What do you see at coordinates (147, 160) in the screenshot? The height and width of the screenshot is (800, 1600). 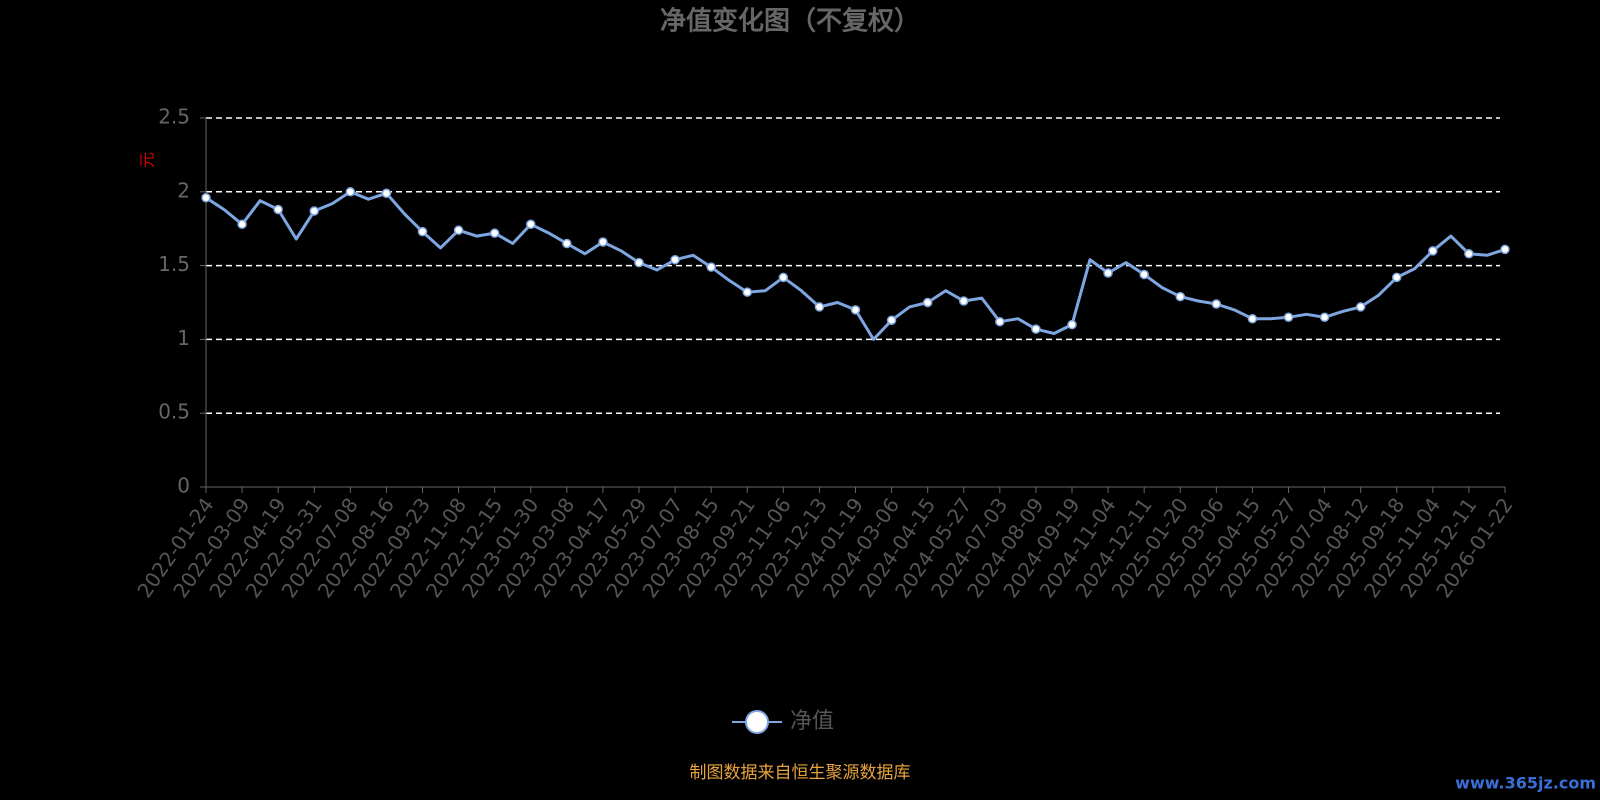 I see `y-axis-label: 元` at bounding box center [147, 160].